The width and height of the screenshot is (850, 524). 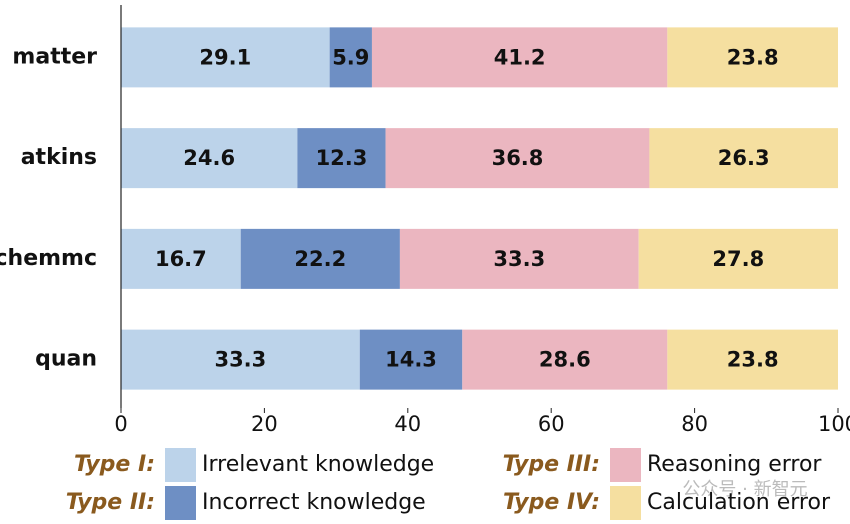 I want to click on legend-label: Calculation error, so click(x=739, y=502).